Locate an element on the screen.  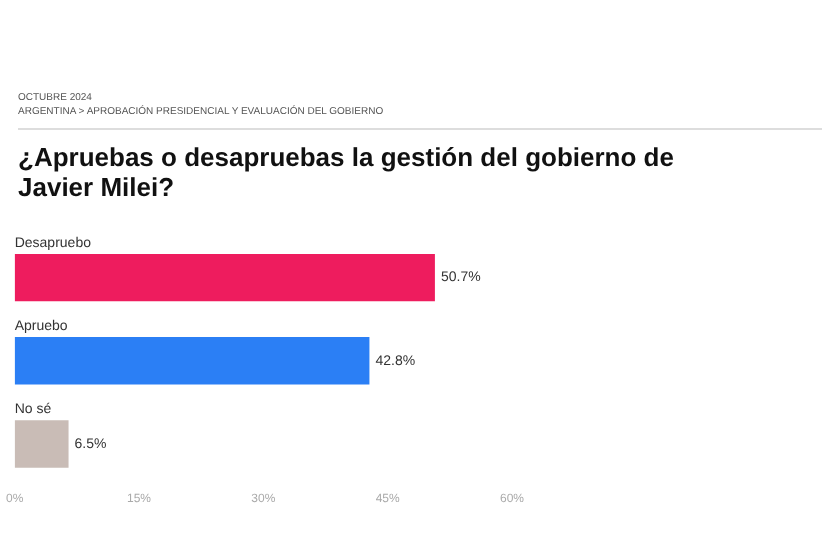
chart-title: ¿Apruebas o desapruebas la gestión del gobierno de Javier Milei? is located at coordinates (347, 172).